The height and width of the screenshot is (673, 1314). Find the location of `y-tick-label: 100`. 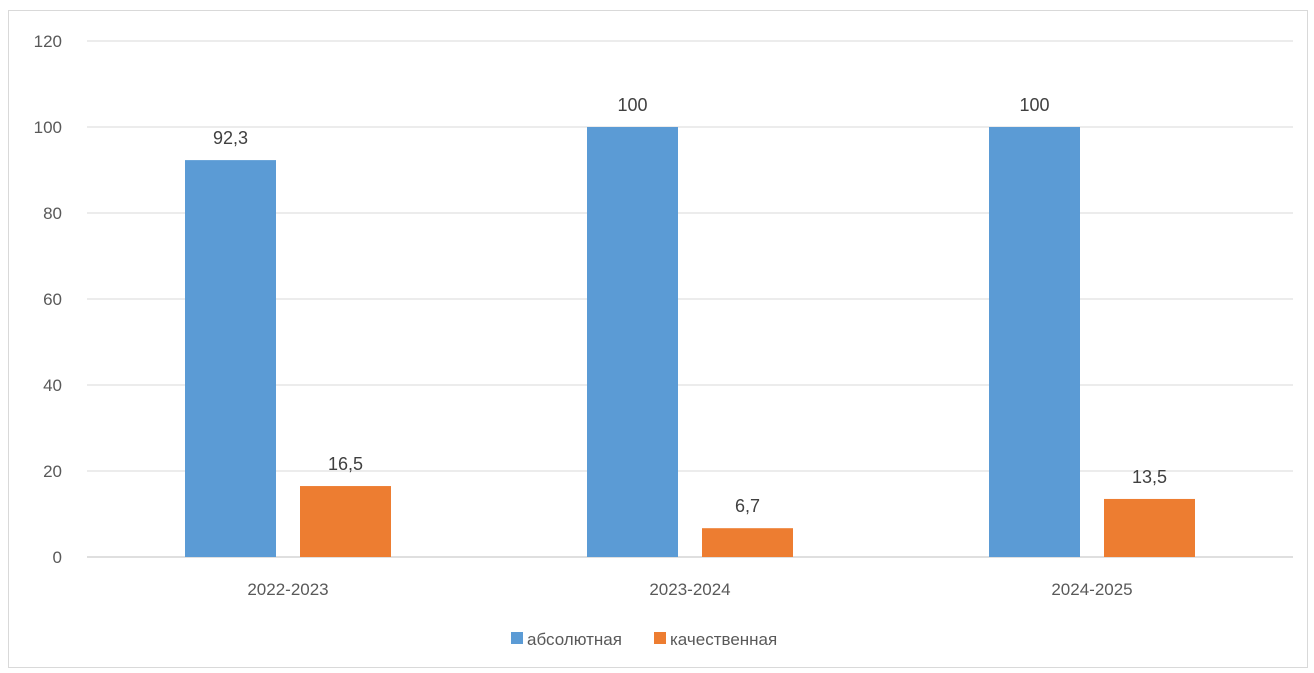

y-tick-label: 100 is located at coordinates (48, 127).